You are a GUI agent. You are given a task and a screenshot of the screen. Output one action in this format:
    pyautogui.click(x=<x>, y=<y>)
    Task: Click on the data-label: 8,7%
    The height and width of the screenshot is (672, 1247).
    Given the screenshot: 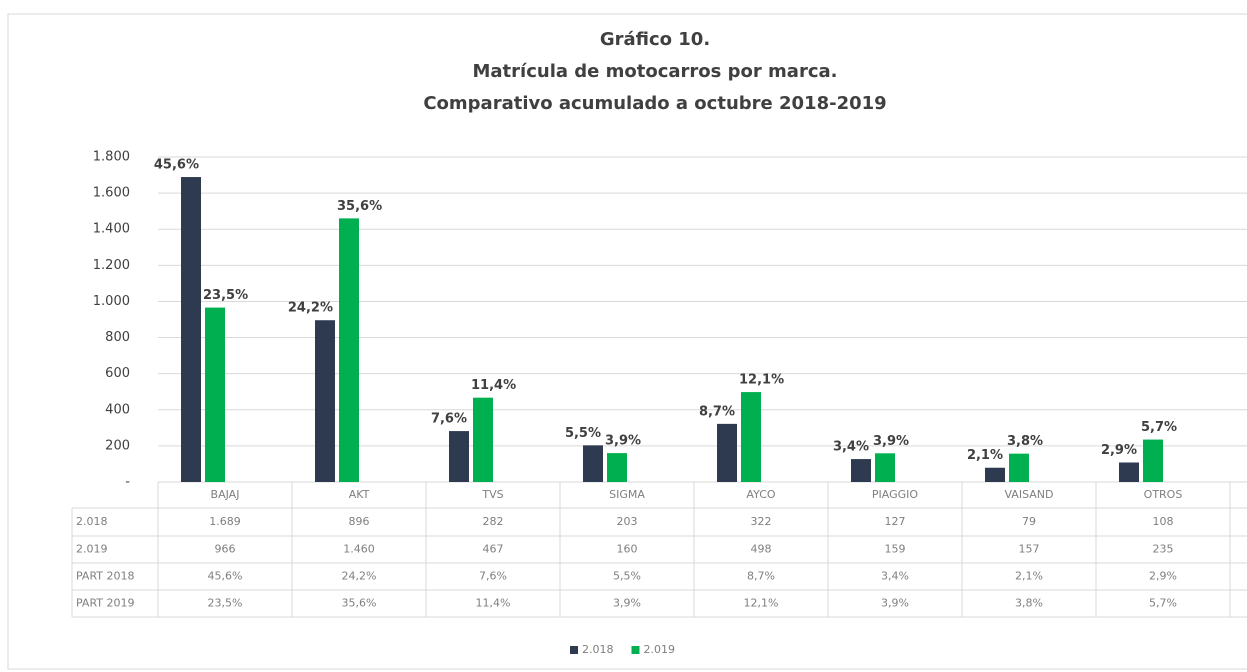 What is the action you would take?
    pyautogui.click(x=717, y=411)
    